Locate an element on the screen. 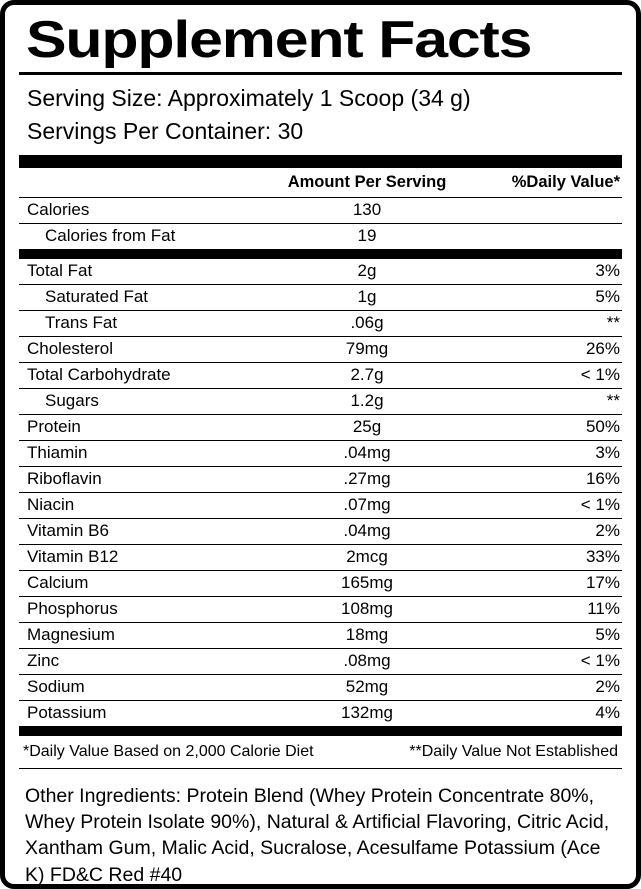  row-amount: .07mg is located at coordinates (367, 505).